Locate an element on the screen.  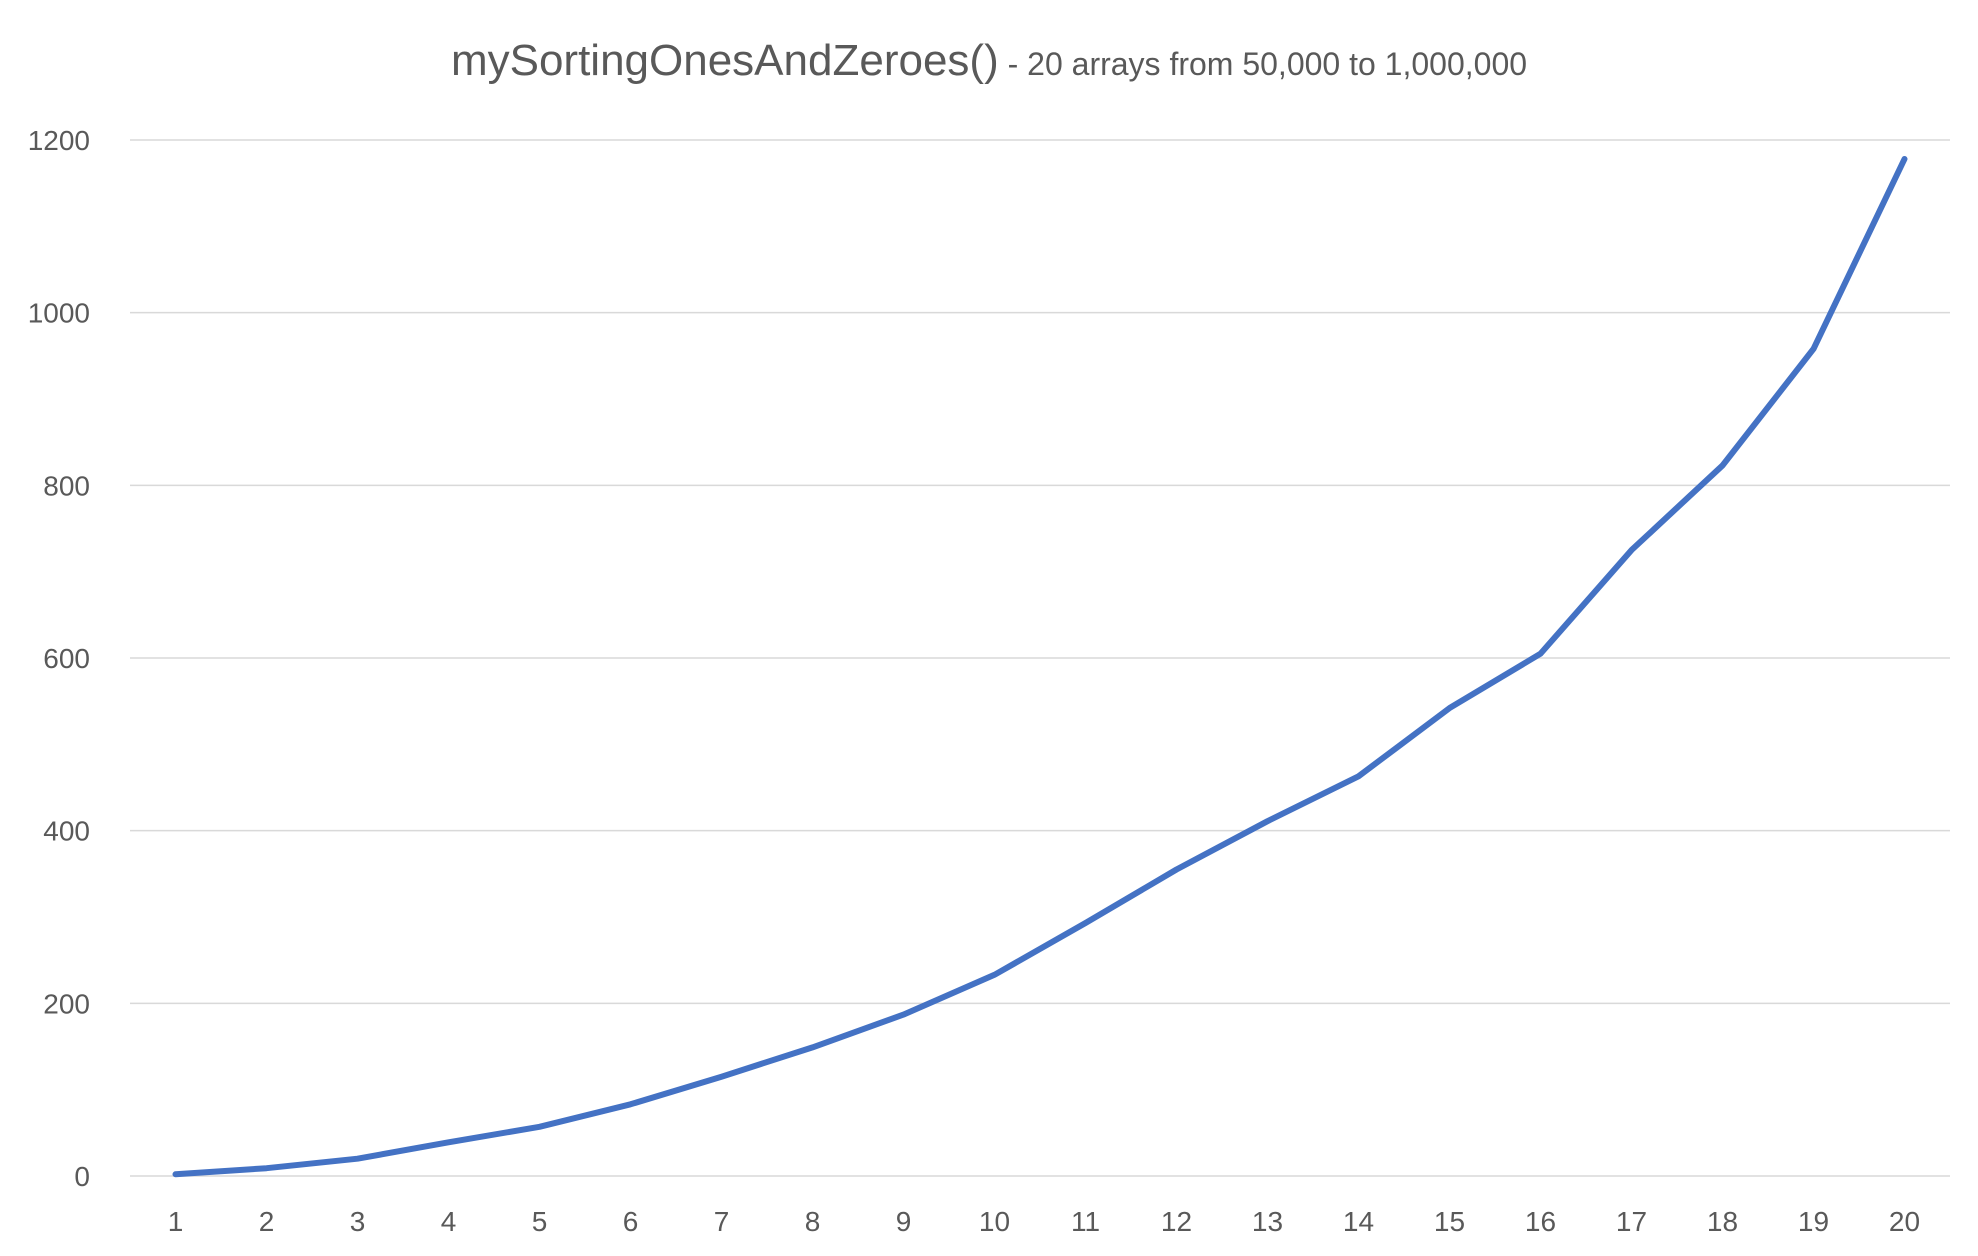
x-axis-tick-labels: 1 2 3 4 5 6 7 8 9 10 11 12 13 14 15 16 17 18 19 20 is located at coordinates (1044, 1221).